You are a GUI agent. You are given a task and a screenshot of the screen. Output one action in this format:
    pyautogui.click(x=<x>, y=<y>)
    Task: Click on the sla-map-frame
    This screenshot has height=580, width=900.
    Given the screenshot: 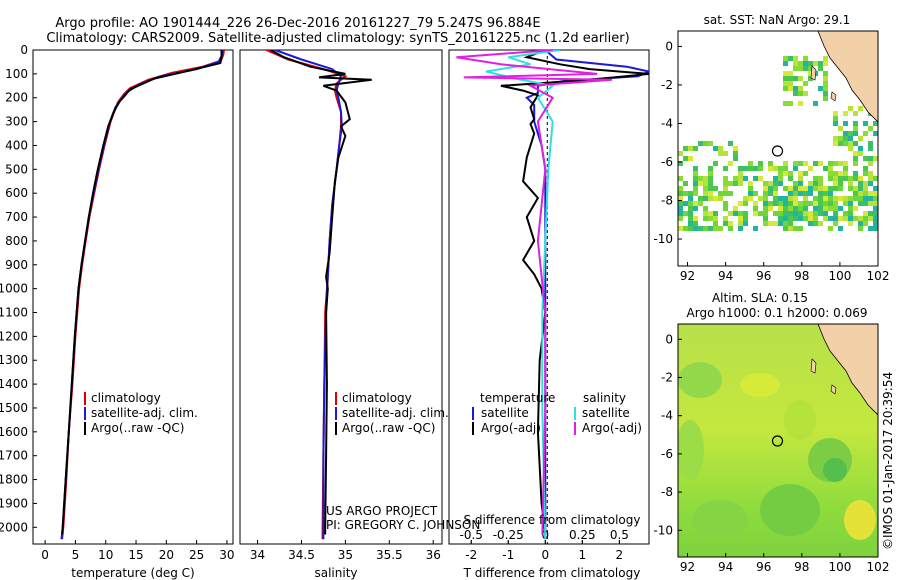 What is the action you would take?
    pyautogui.click(x=778, y=440)
    